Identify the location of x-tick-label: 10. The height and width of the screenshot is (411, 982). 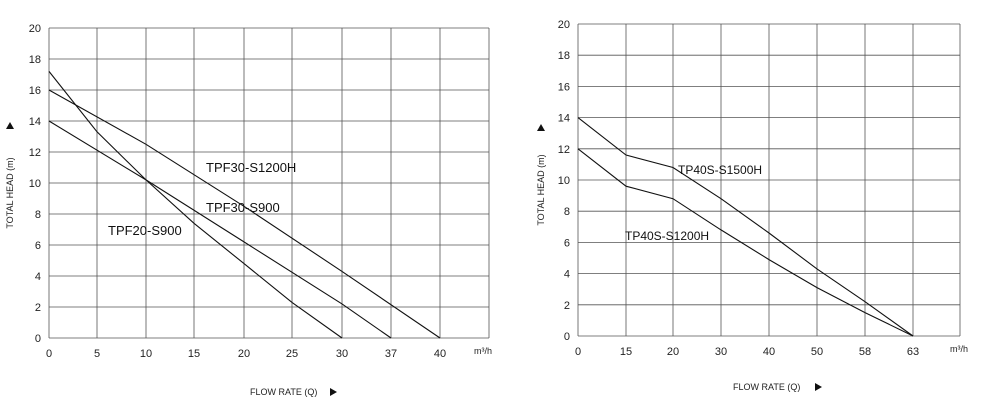
(146, 354).